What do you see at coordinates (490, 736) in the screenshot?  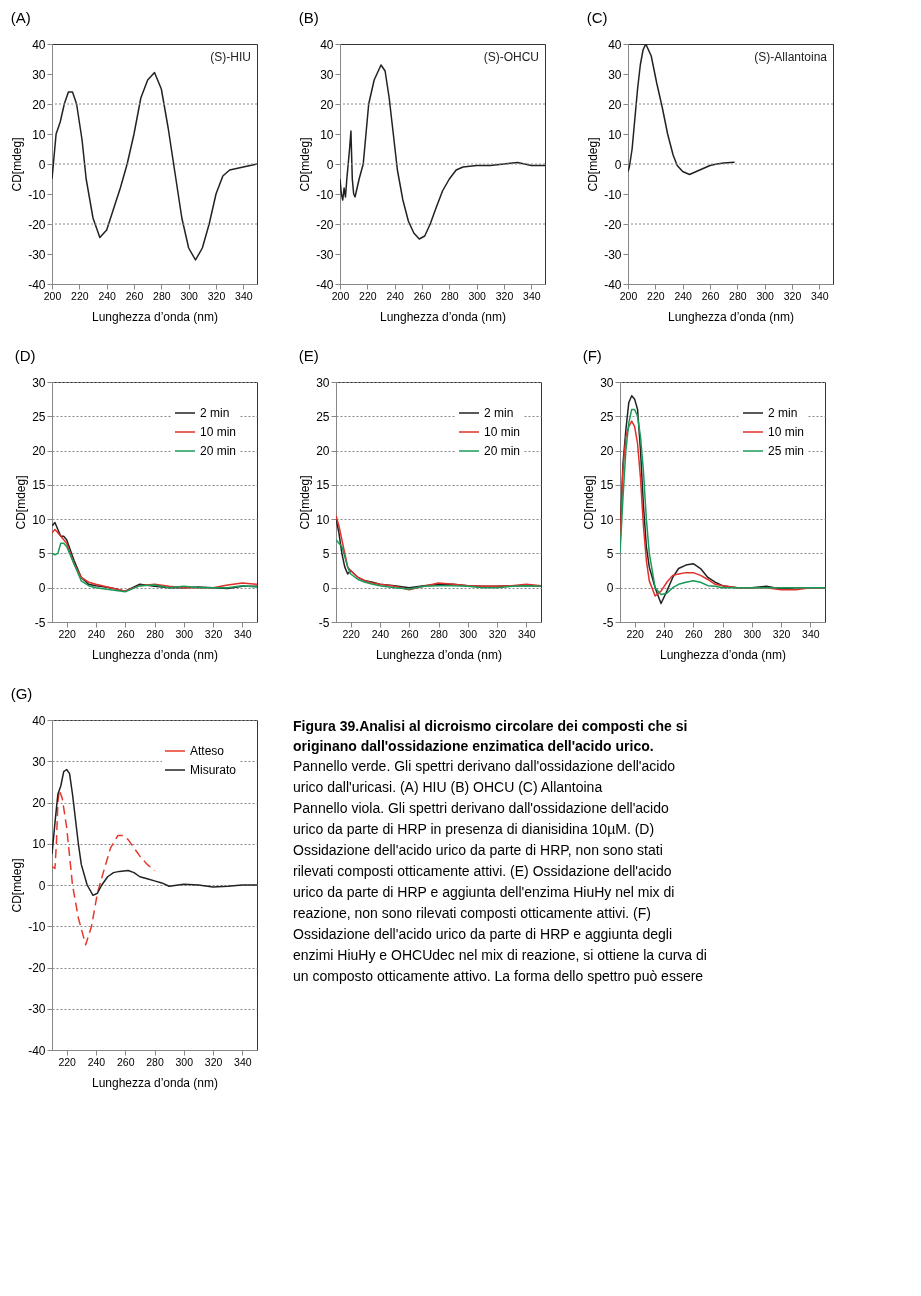 I see `text: Figura 39.Analisi al dicroismo circolare dei composti che si originano dall'ossidazione enzimatica dell'acido urico.` at bounding box center [490, 736].